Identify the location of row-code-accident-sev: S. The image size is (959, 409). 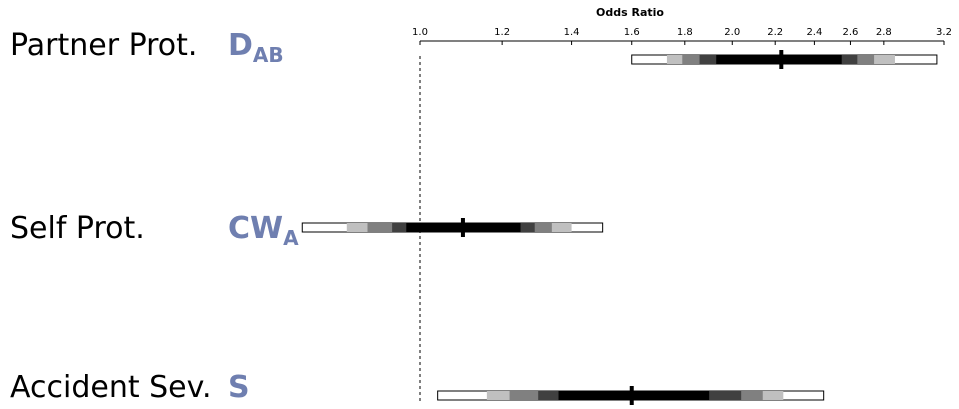
(239, 389).